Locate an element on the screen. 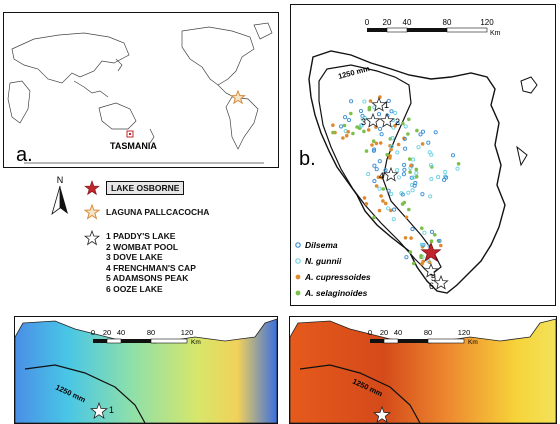  legend-item-lake-osborne: LAKE OSBORNE is located at coordinates (134, 188).